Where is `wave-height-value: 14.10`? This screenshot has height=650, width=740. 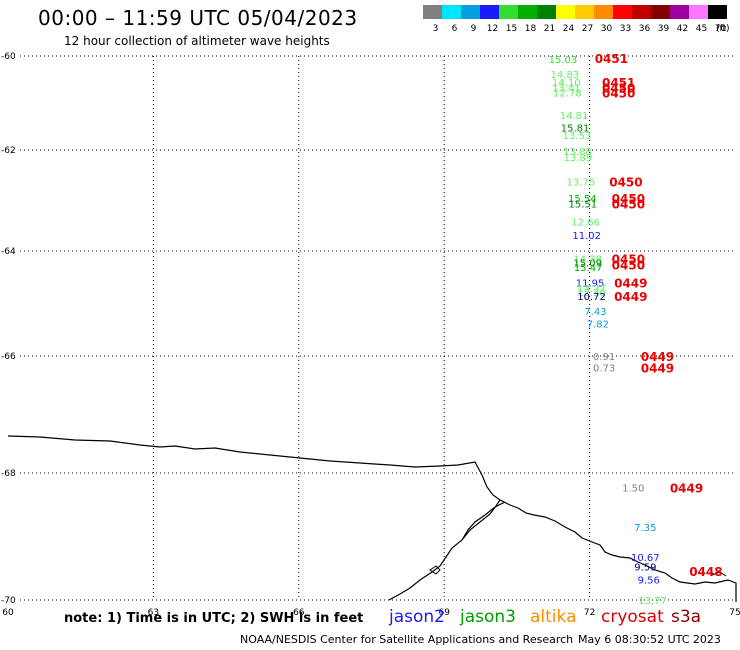
wave-height-value: 14.10 is located at coordinates (566, 83).